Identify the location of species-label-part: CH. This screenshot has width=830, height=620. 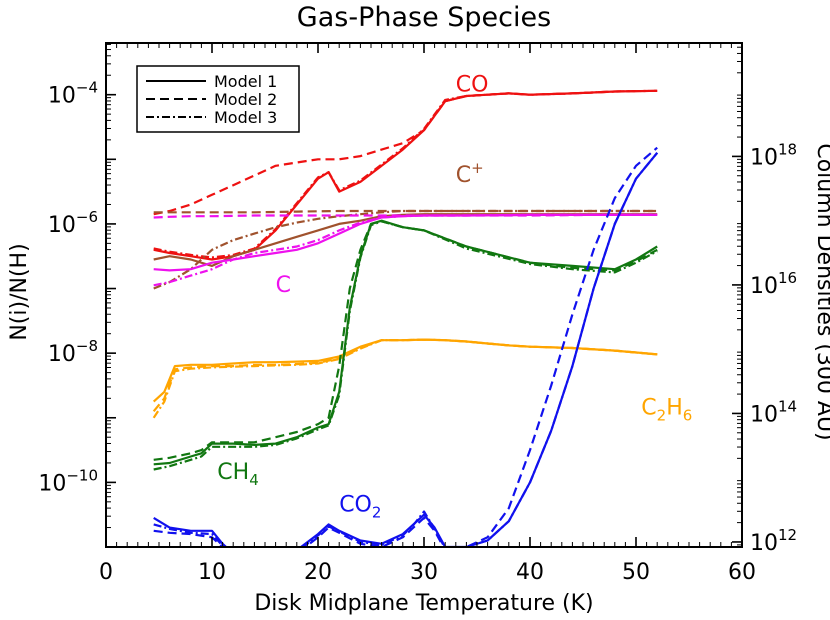
(233, 472).